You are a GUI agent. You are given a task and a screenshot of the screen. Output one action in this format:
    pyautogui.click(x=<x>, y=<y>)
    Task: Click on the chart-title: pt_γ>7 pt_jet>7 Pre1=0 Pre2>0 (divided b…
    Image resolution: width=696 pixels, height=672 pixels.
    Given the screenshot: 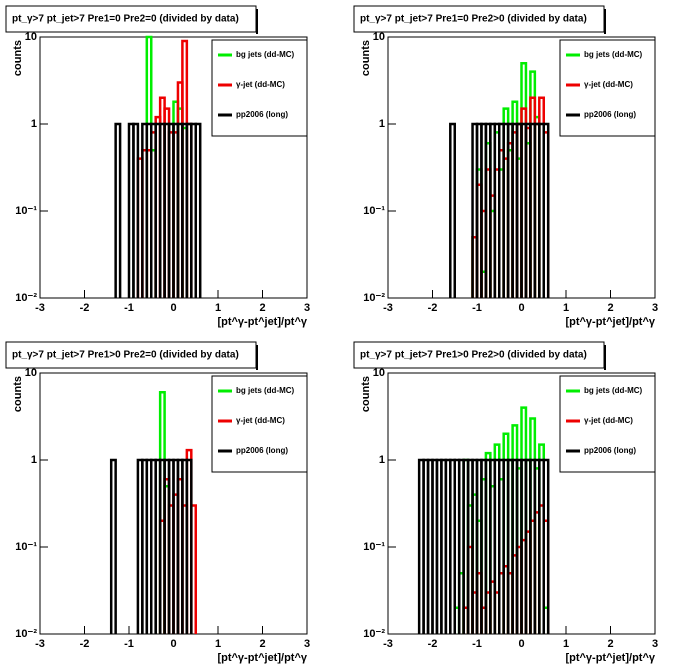 What is the action you would take?
    pyautogui.click(x=473, y=19)
    